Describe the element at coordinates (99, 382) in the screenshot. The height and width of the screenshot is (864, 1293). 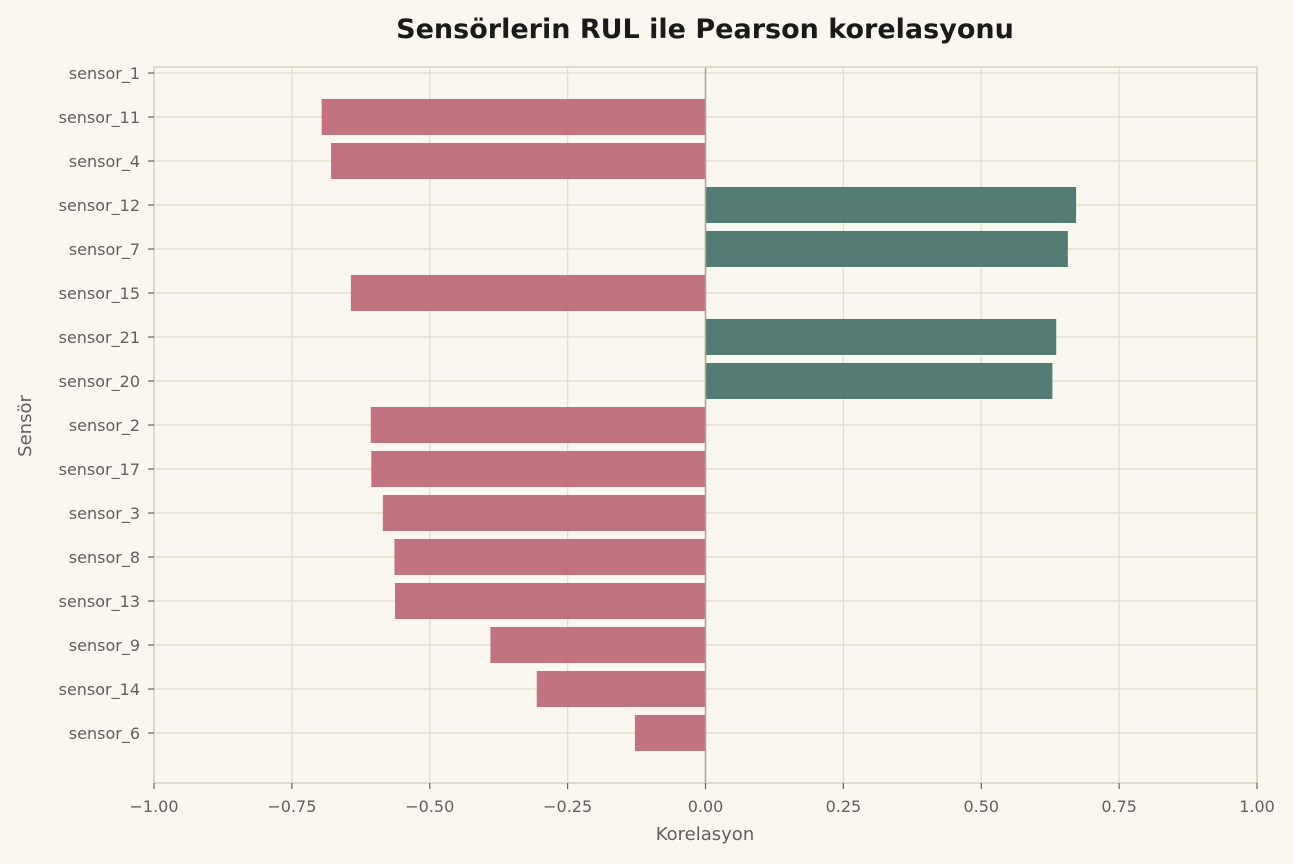
I see `y-tick-label: sensor_20` at that location.